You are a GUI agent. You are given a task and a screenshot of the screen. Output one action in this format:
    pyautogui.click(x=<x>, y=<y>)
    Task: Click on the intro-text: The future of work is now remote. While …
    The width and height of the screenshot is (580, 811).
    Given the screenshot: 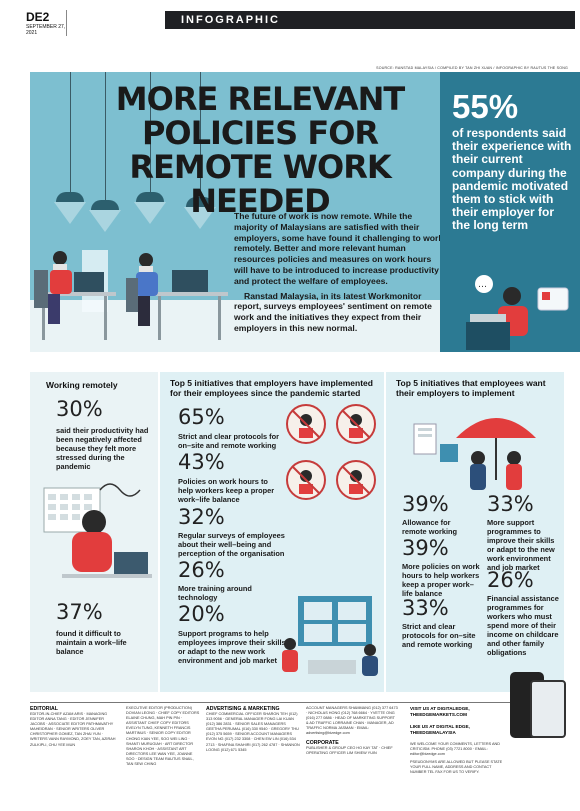 What is the action you would take?
    pyautogui.click(x=339, y=272)
    